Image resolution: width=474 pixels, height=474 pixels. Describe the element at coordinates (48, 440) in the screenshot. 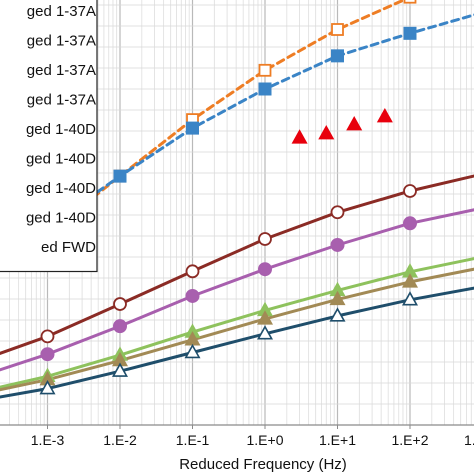

I see `x-tick-label: 1.E-3` at that location.